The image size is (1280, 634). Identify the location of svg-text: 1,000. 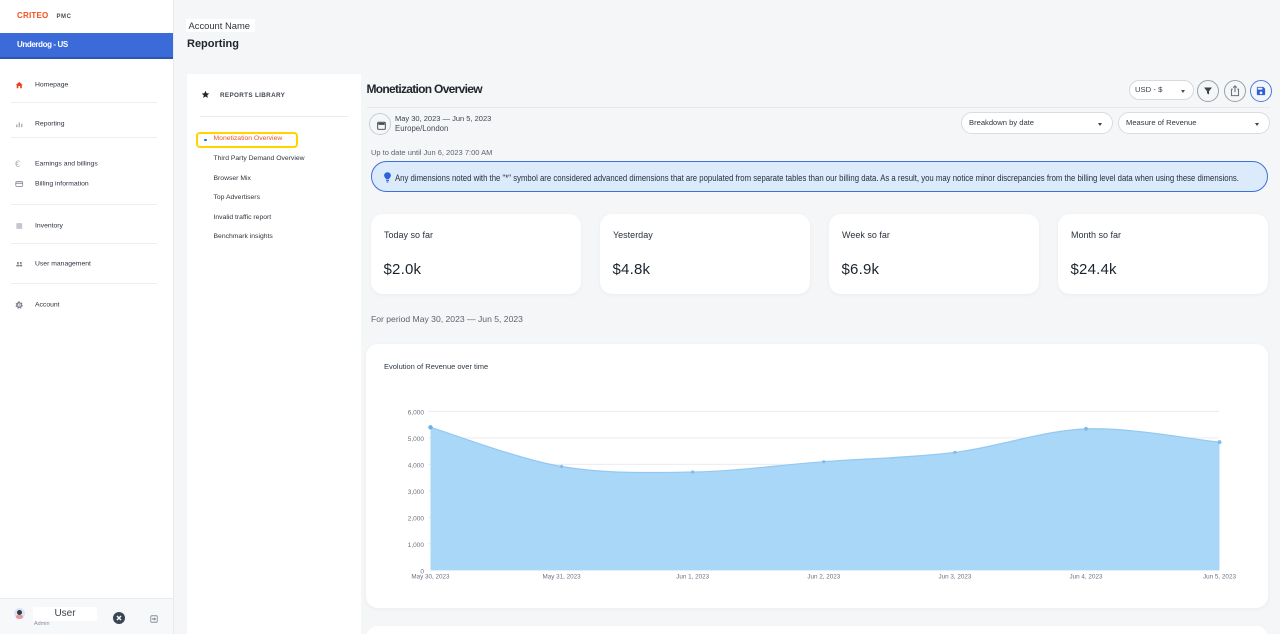
(416, 545).